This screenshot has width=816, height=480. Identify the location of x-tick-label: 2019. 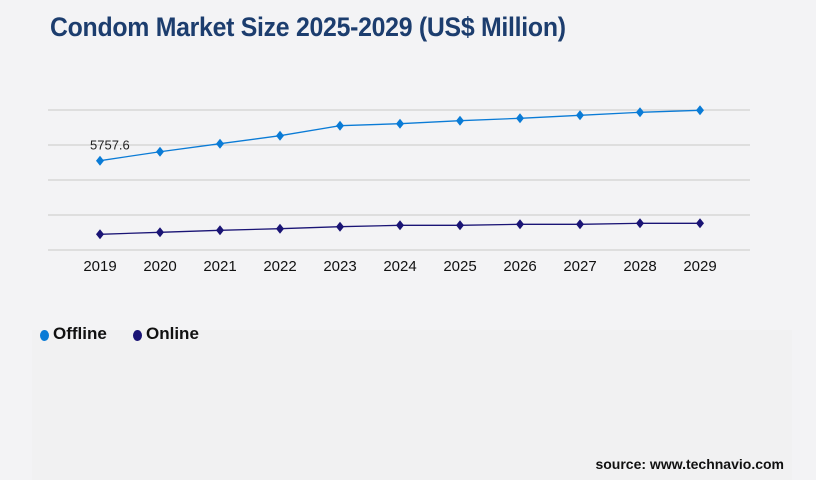
(99, 266).